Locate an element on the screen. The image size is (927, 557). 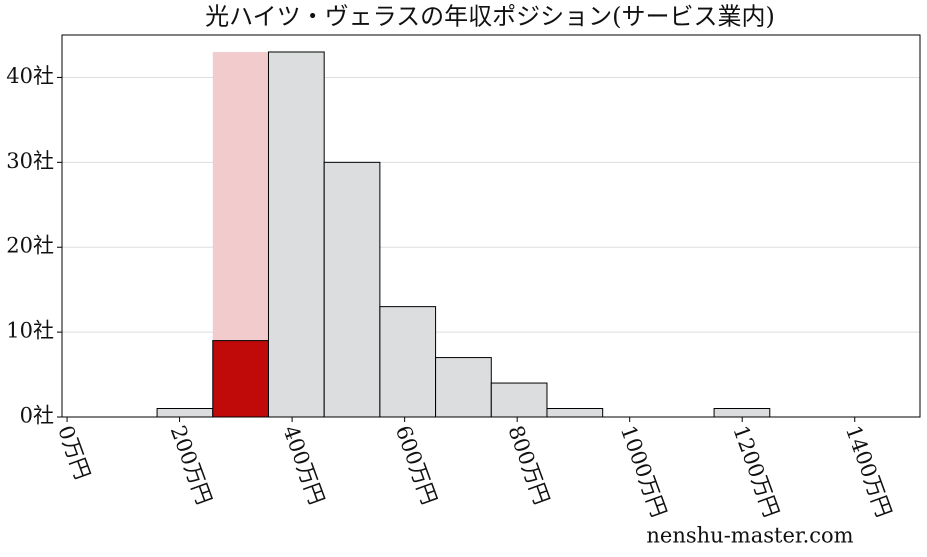
x-tick-label: 600万円 is located at coordinates (416, 464).